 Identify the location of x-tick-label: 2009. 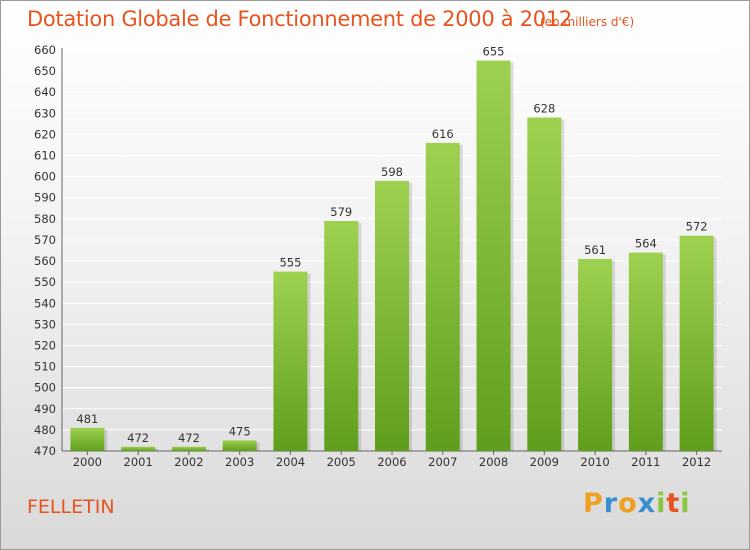
(544, 462).